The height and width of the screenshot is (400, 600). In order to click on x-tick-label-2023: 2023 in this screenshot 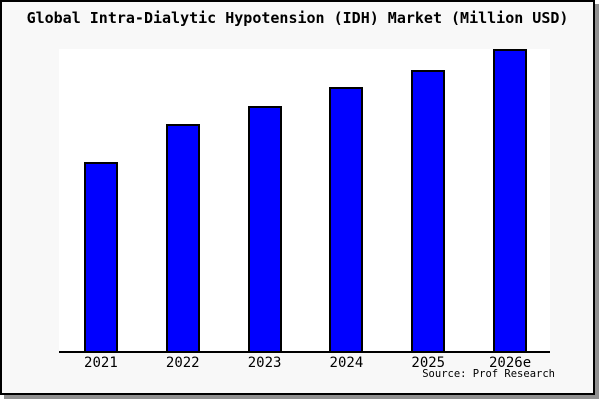, I will do `click(264, 363)`.